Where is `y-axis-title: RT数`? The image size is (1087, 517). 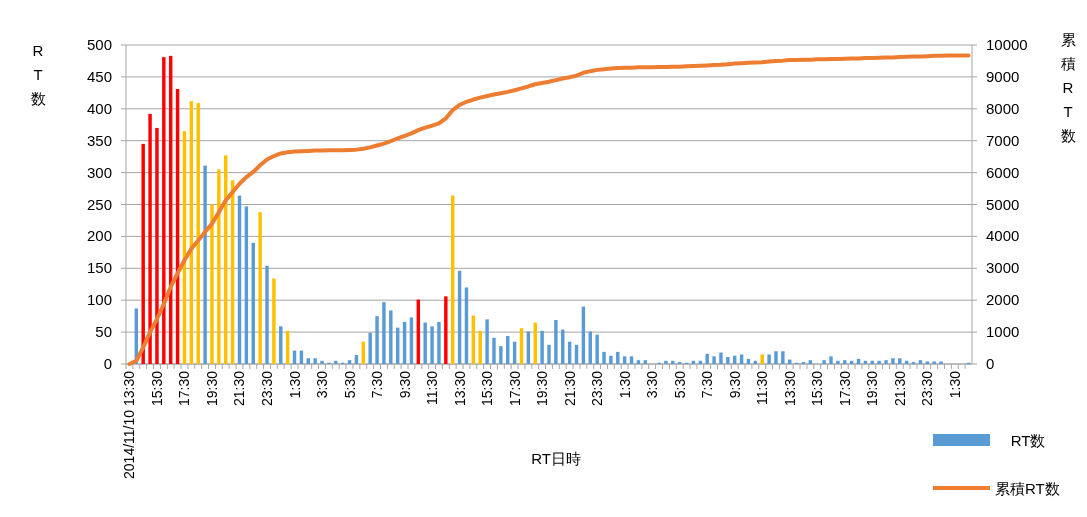
y-axis-title: RT数 is located at coordinates (38, 74).